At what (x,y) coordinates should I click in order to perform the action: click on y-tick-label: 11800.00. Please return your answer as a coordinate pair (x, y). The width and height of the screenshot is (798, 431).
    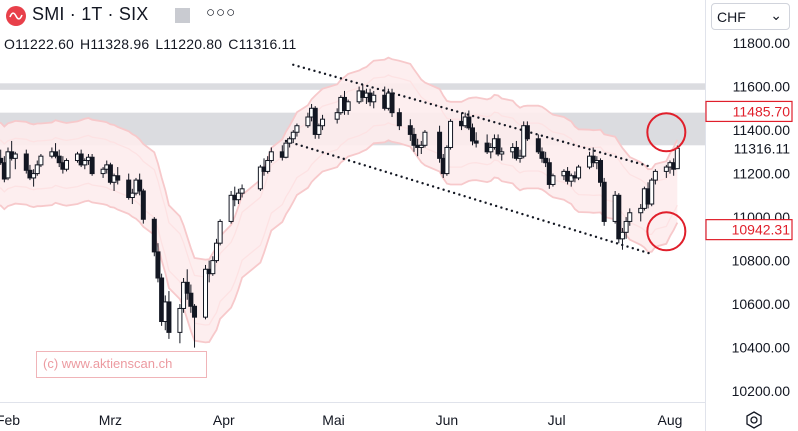
    Looking at the image, I should click on (762, 43).